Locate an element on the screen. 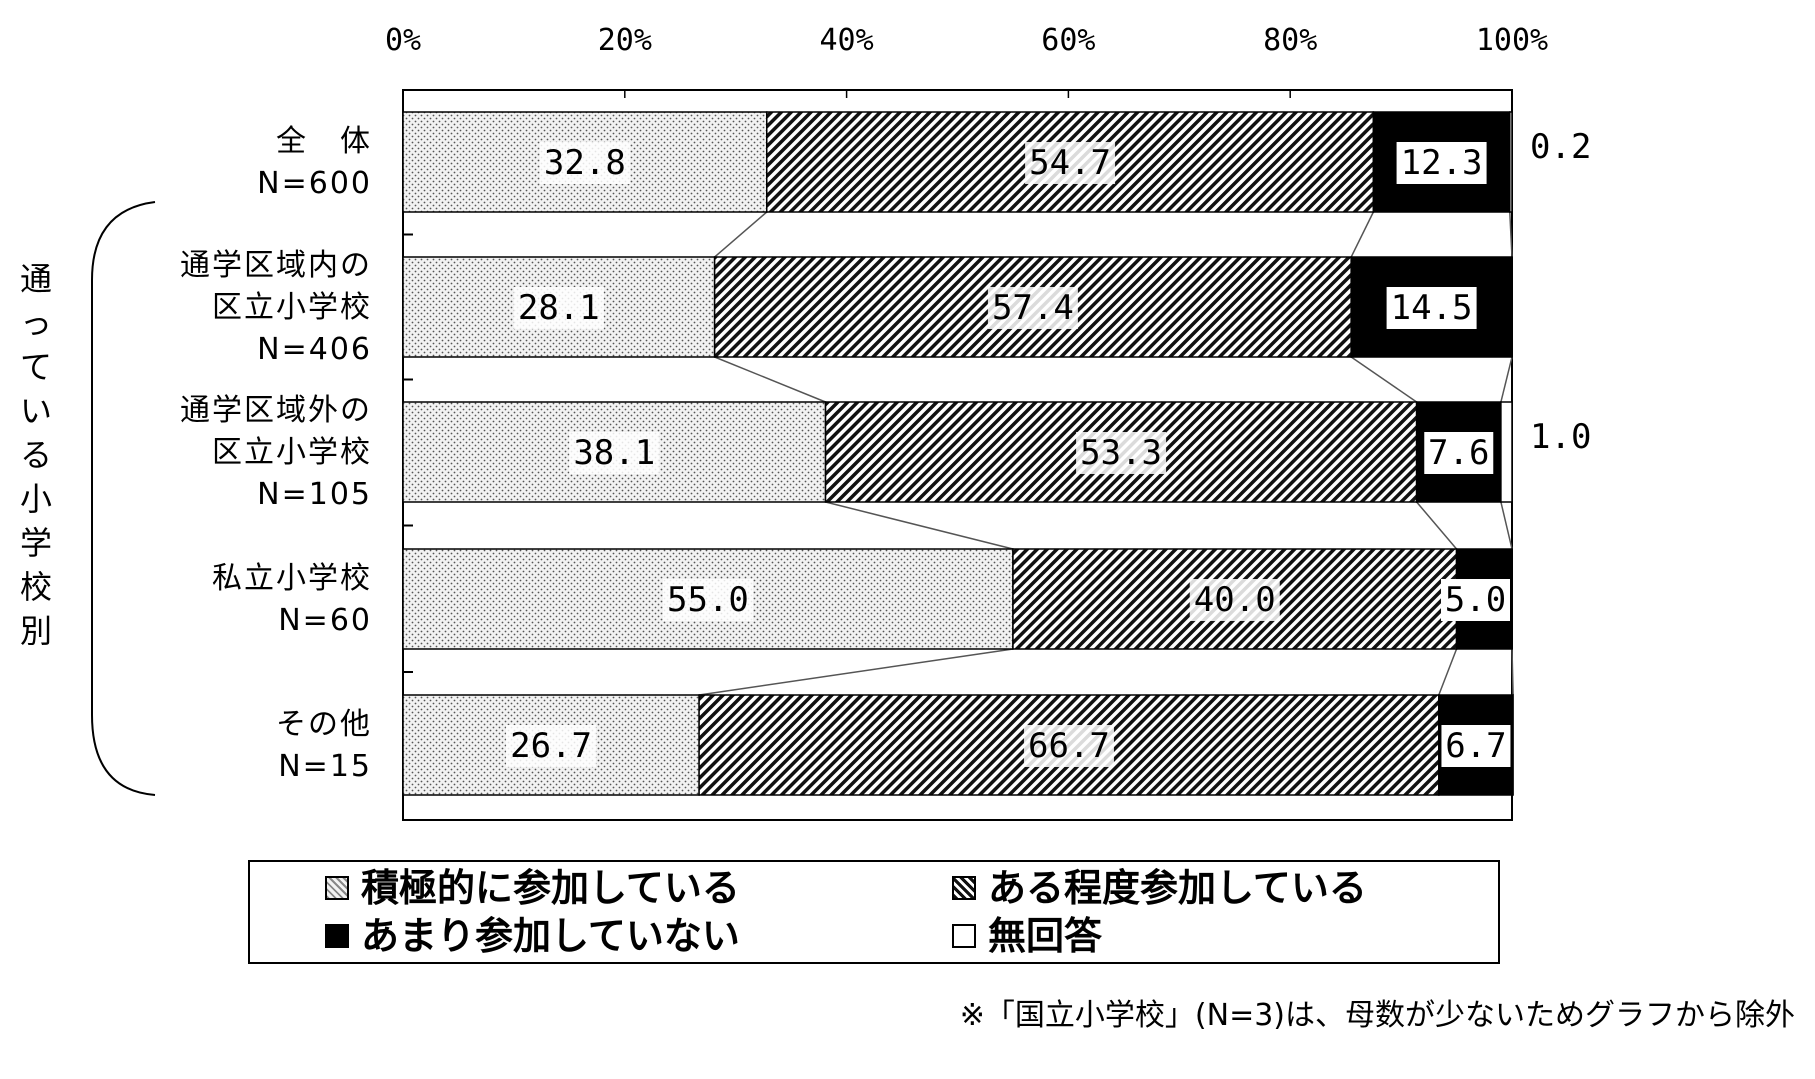 This screenshot has height=1079, width=1815. legend: 積極的に参加している ある程度参加している あまり参加していない 無回答 is located at coordinates (874, 912).